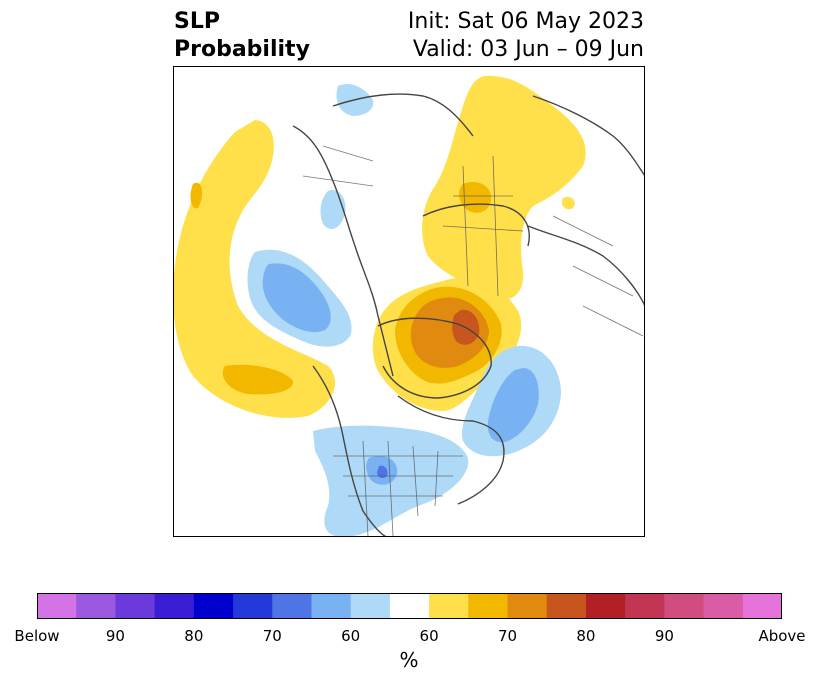 The height and width of the screenshot is (686, 819). I want to click on colorbar-frame, so click(409, 606).